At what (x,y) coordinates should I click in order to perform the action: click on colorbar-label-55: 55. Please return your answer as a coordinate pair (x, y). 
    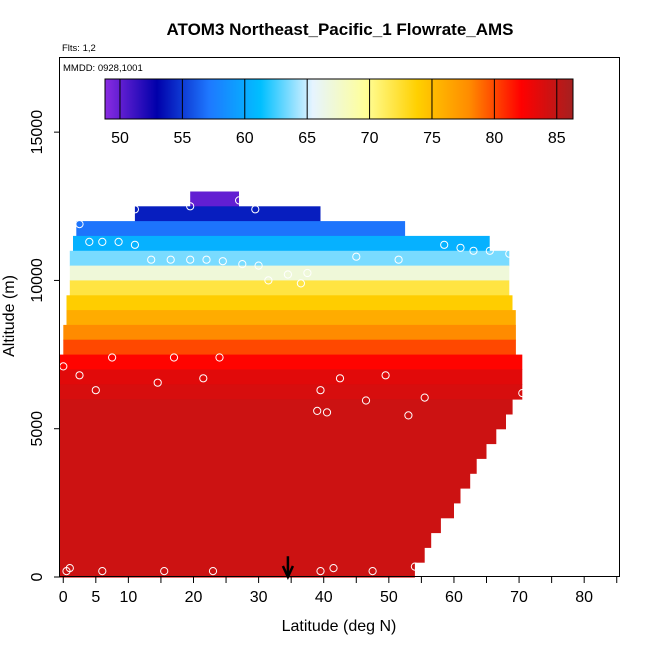
    Looking at the image, I should click on (182, 138).